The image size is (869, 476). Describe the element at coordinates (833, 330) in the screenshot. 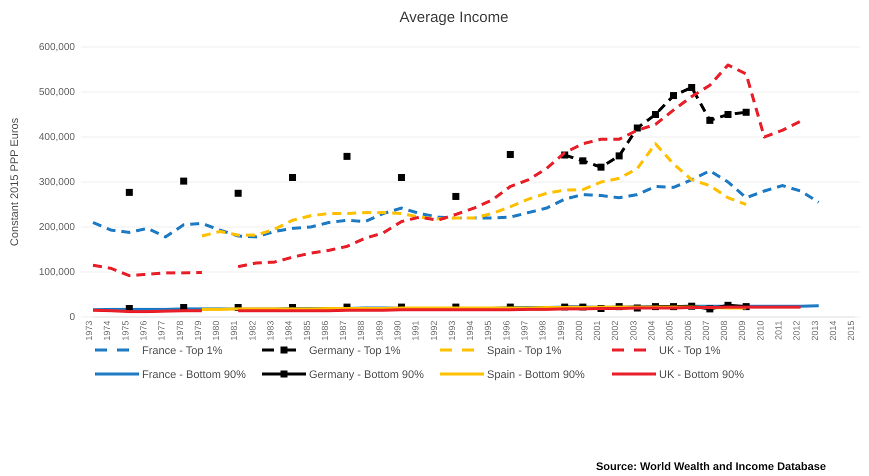

I see `x-tick-label: 2014` at that location.